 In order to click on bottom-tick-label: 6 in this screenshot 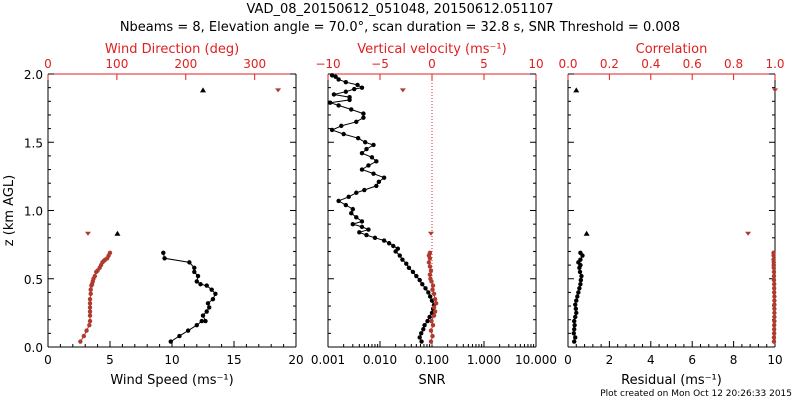, I will do `click(692, 360)`.